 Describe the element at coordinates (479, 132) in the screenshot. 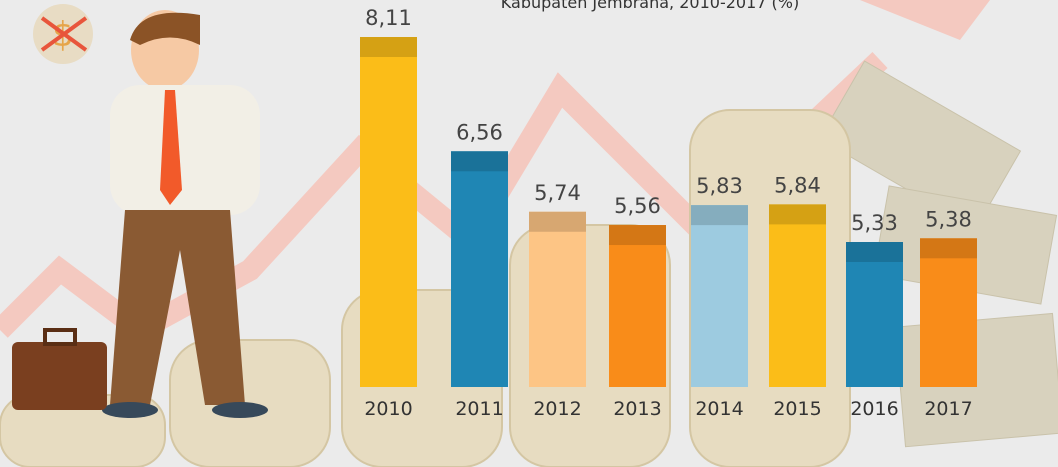

I see `value-label: 6,56` at that location.